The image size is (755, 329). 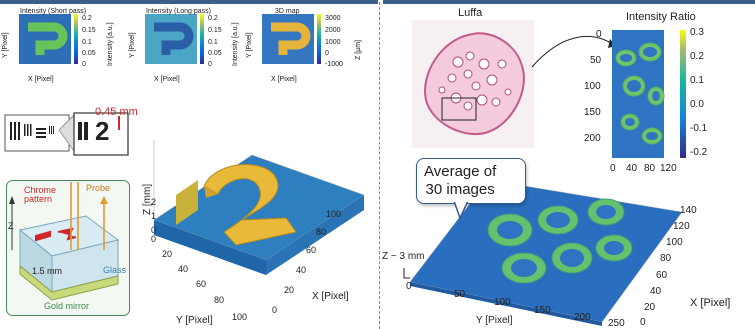 What do you see at coordinates (409, 286) in the screenshot?
I see `right-zero: 0` at bounding box center [409, 286].